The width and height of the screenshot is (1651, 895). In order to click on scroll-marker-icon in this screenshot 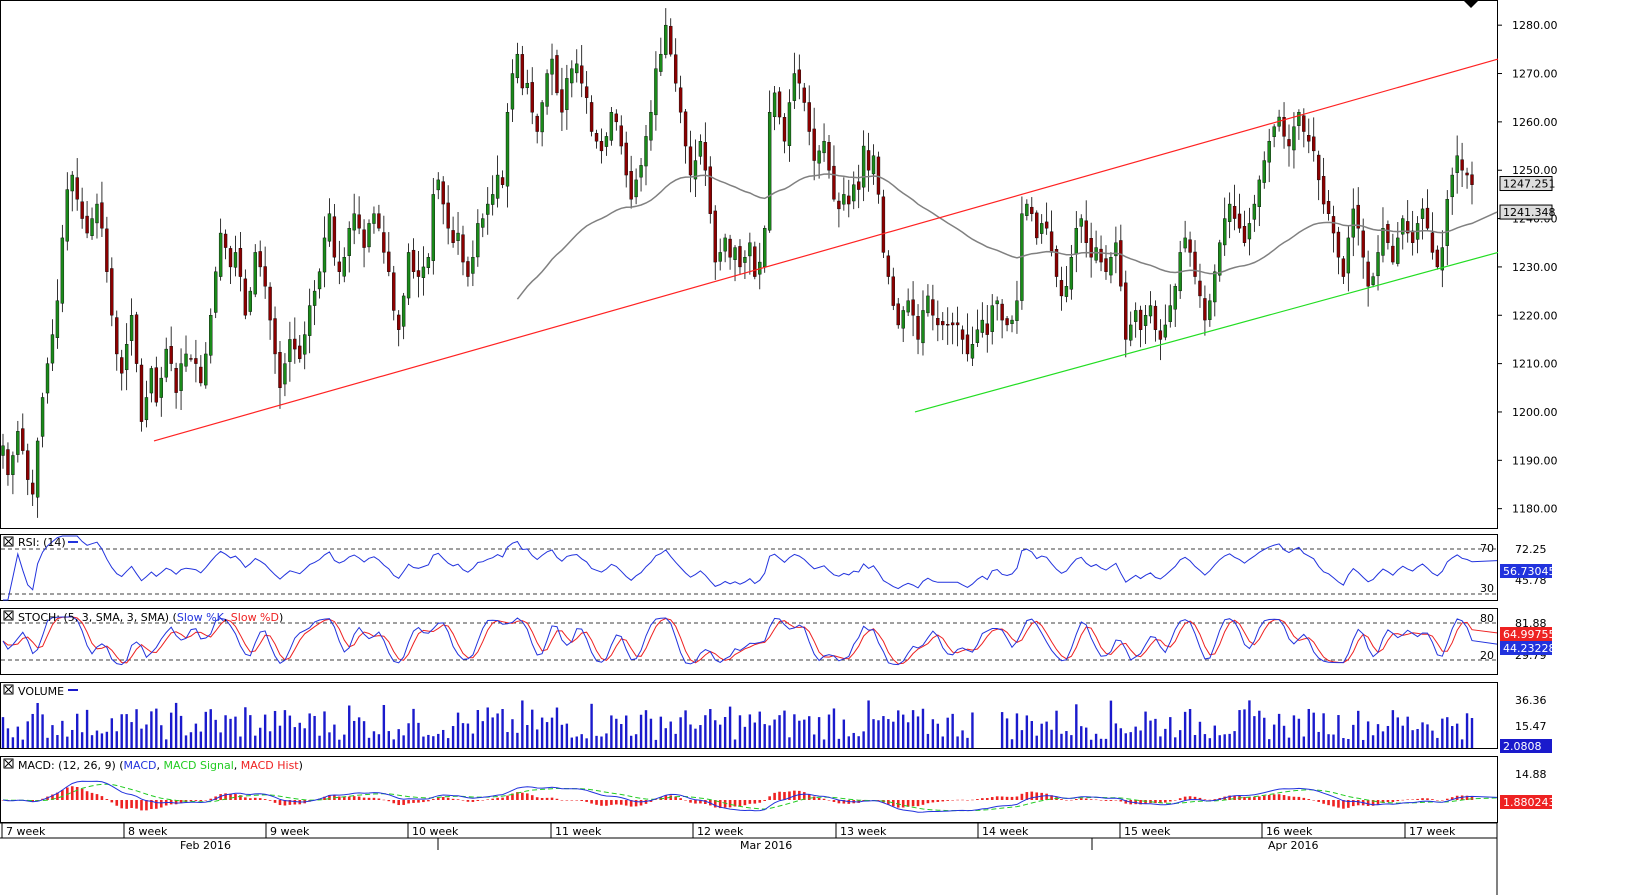, I will do `click(1471, 4)`.